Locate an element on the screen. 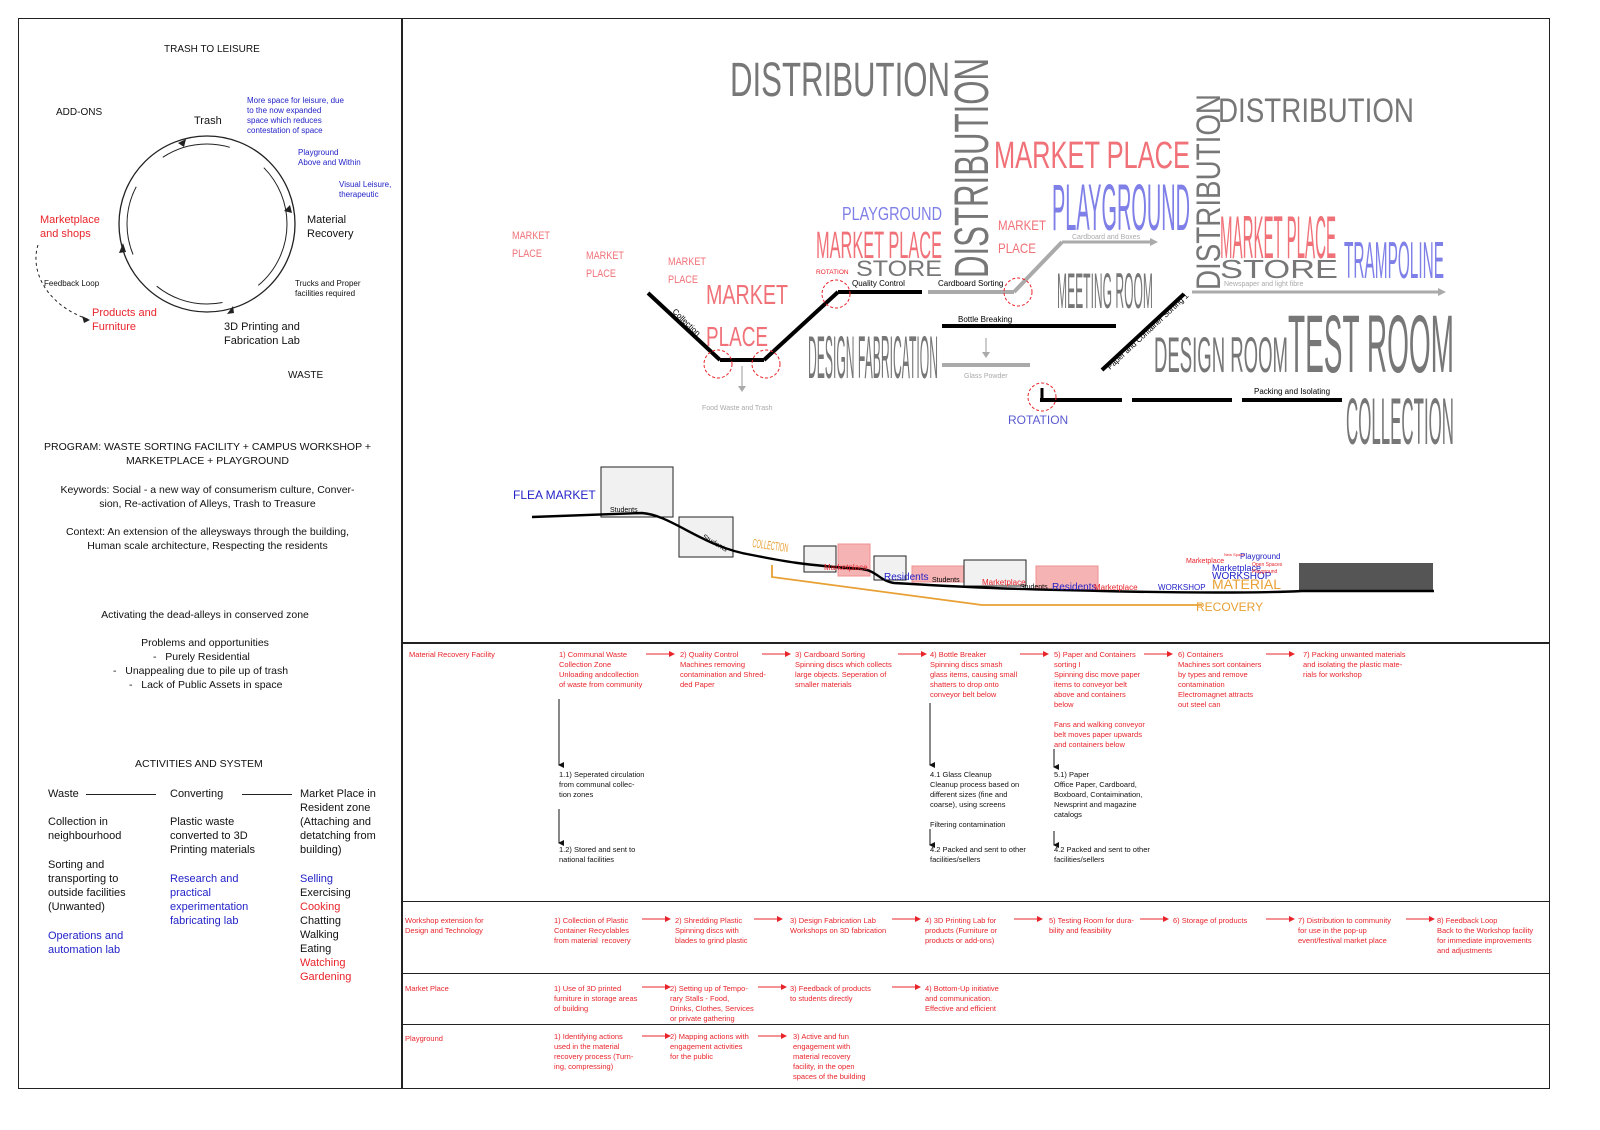  col1-head: Waste is located at coordinates (63, 794).